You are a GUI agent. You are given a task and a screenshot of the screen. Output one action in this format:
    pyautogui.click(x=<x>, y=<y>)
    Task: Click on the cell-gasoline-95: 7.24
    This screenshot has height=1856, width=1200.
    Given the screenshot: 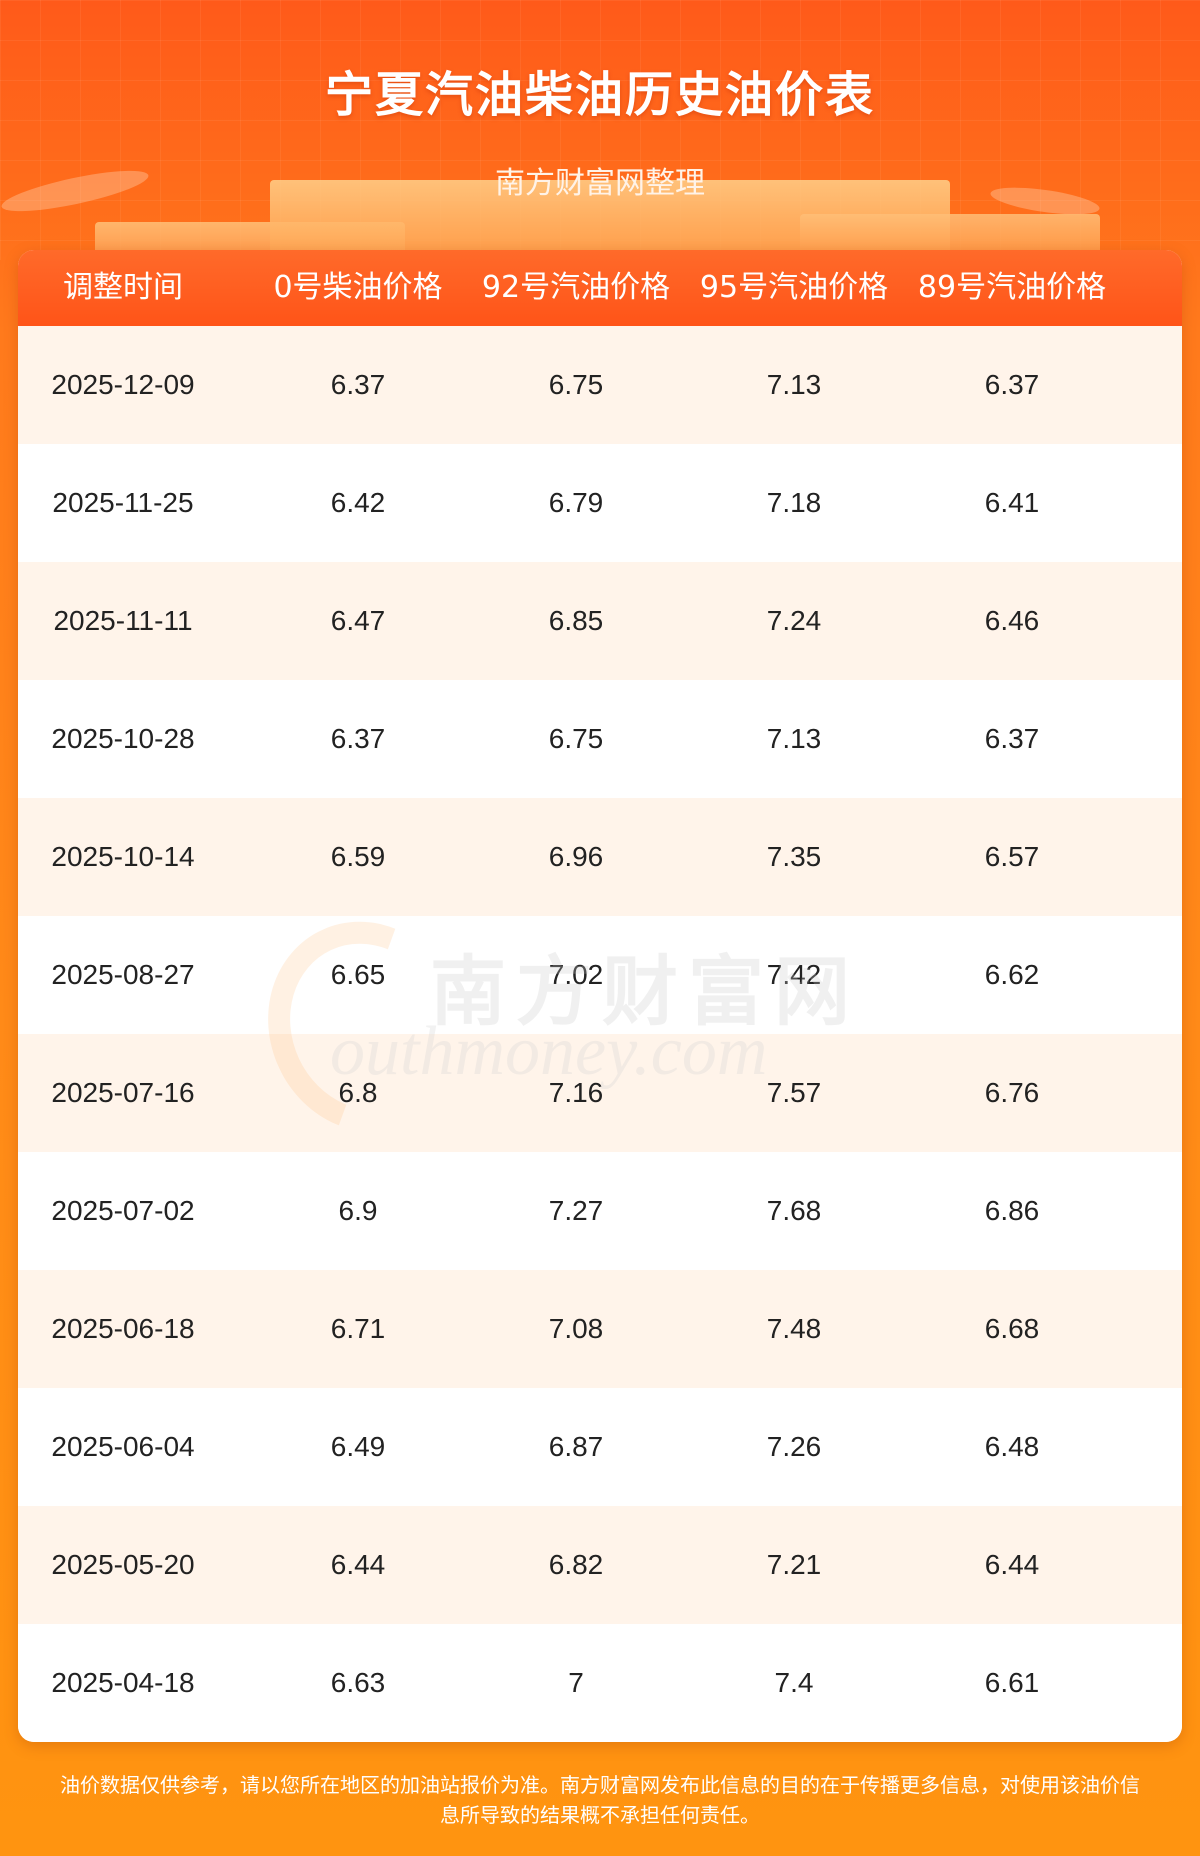 What is the action you would take?
    pyautogui.click(x=794, y=620)
    